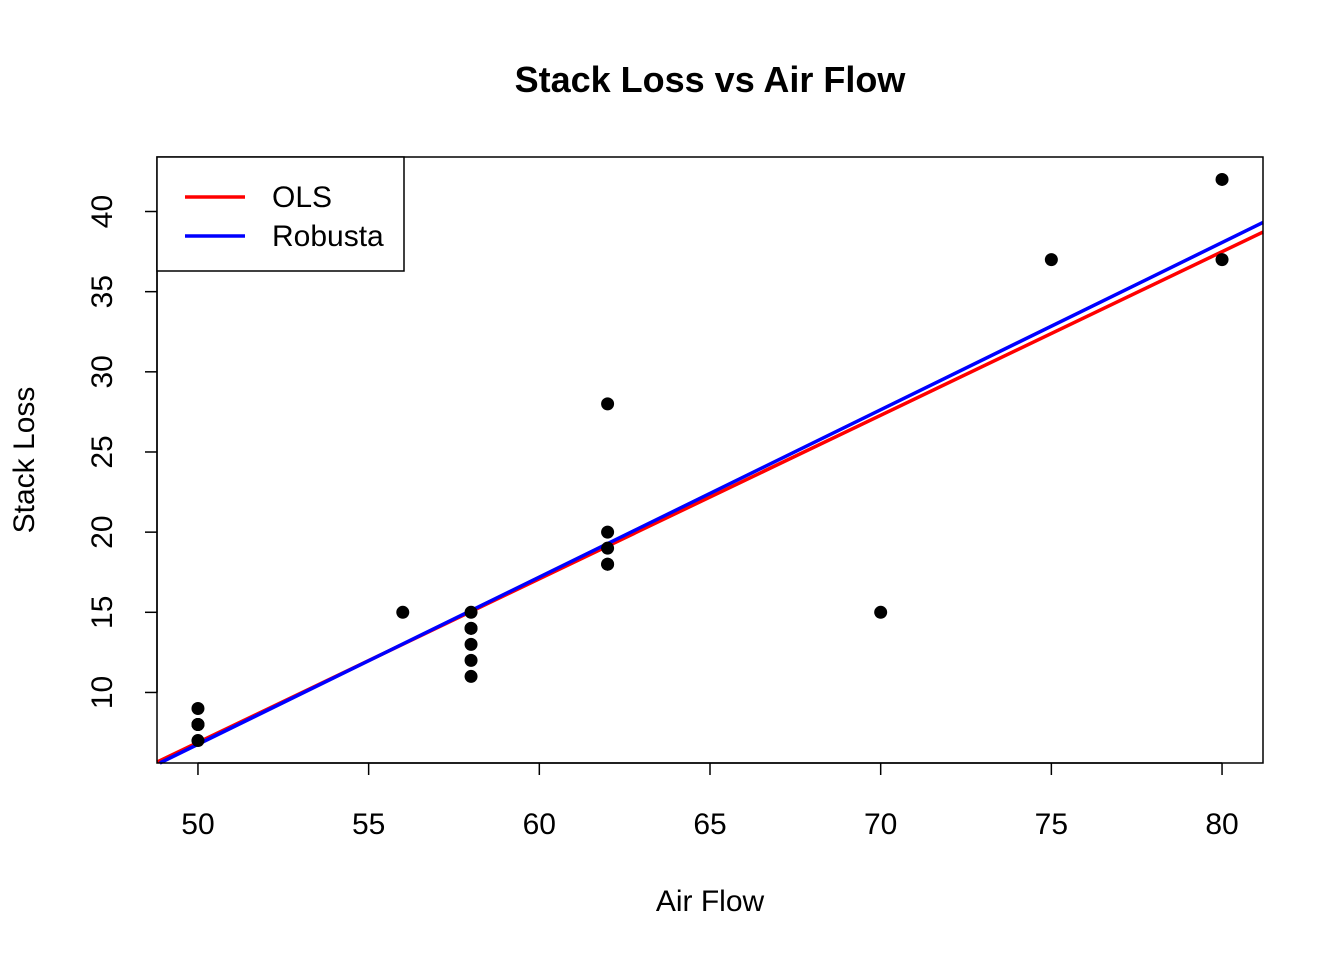 The width and height of the screenshot is (1344, 960). What do you see at coordinates (102, 531) in the screenshot?
I see `y-tick-label: 20` at bounding box center [102, 531].